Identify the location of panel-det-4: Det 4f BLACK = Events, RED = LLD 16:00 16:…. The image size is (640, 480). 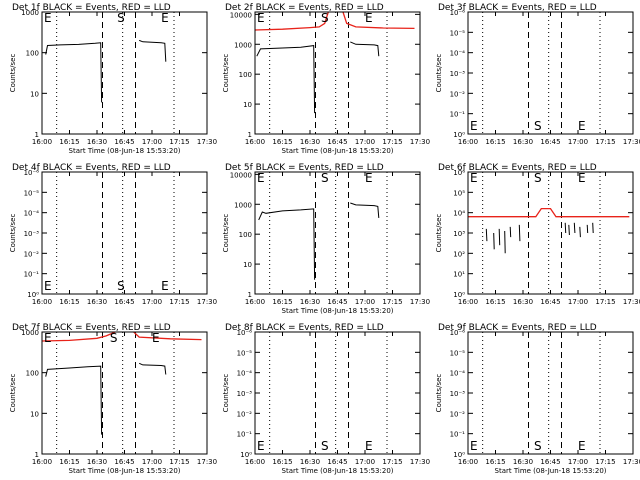
(113, 234).